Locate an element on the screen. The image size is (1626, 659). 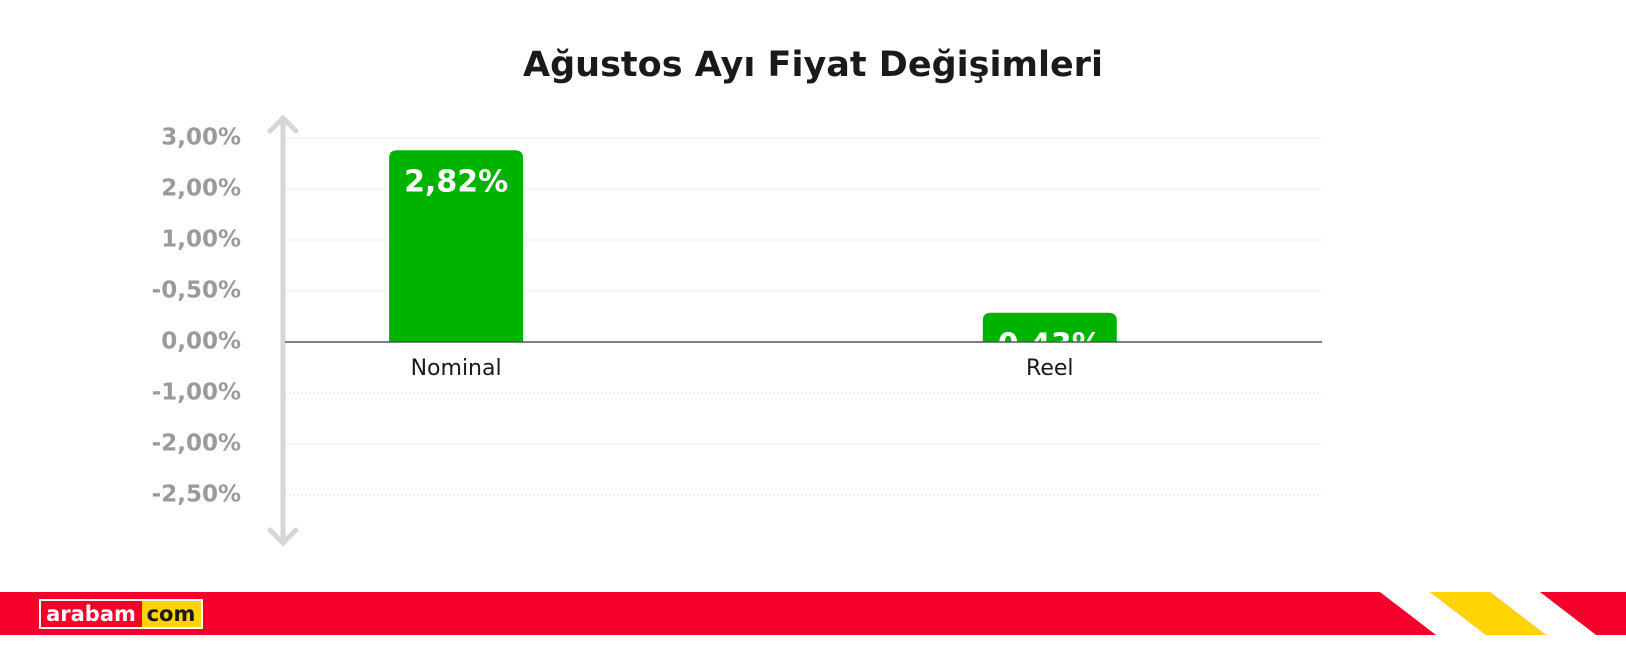
x-tick-label: Reel is located at coordinates (1049, 368).